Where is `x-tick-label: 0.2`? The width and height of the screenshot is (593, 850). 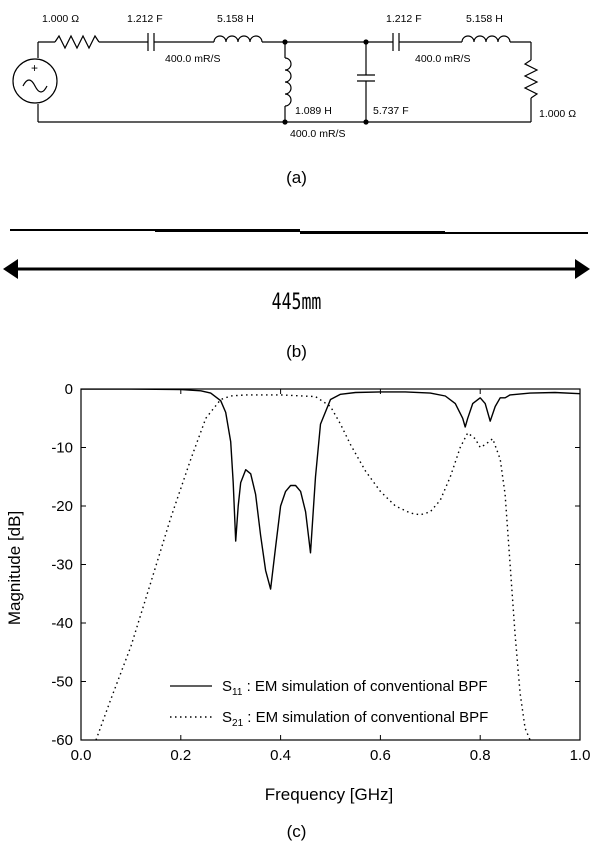 x-tick-label: 0.2 is located at coordinates (180, 755).